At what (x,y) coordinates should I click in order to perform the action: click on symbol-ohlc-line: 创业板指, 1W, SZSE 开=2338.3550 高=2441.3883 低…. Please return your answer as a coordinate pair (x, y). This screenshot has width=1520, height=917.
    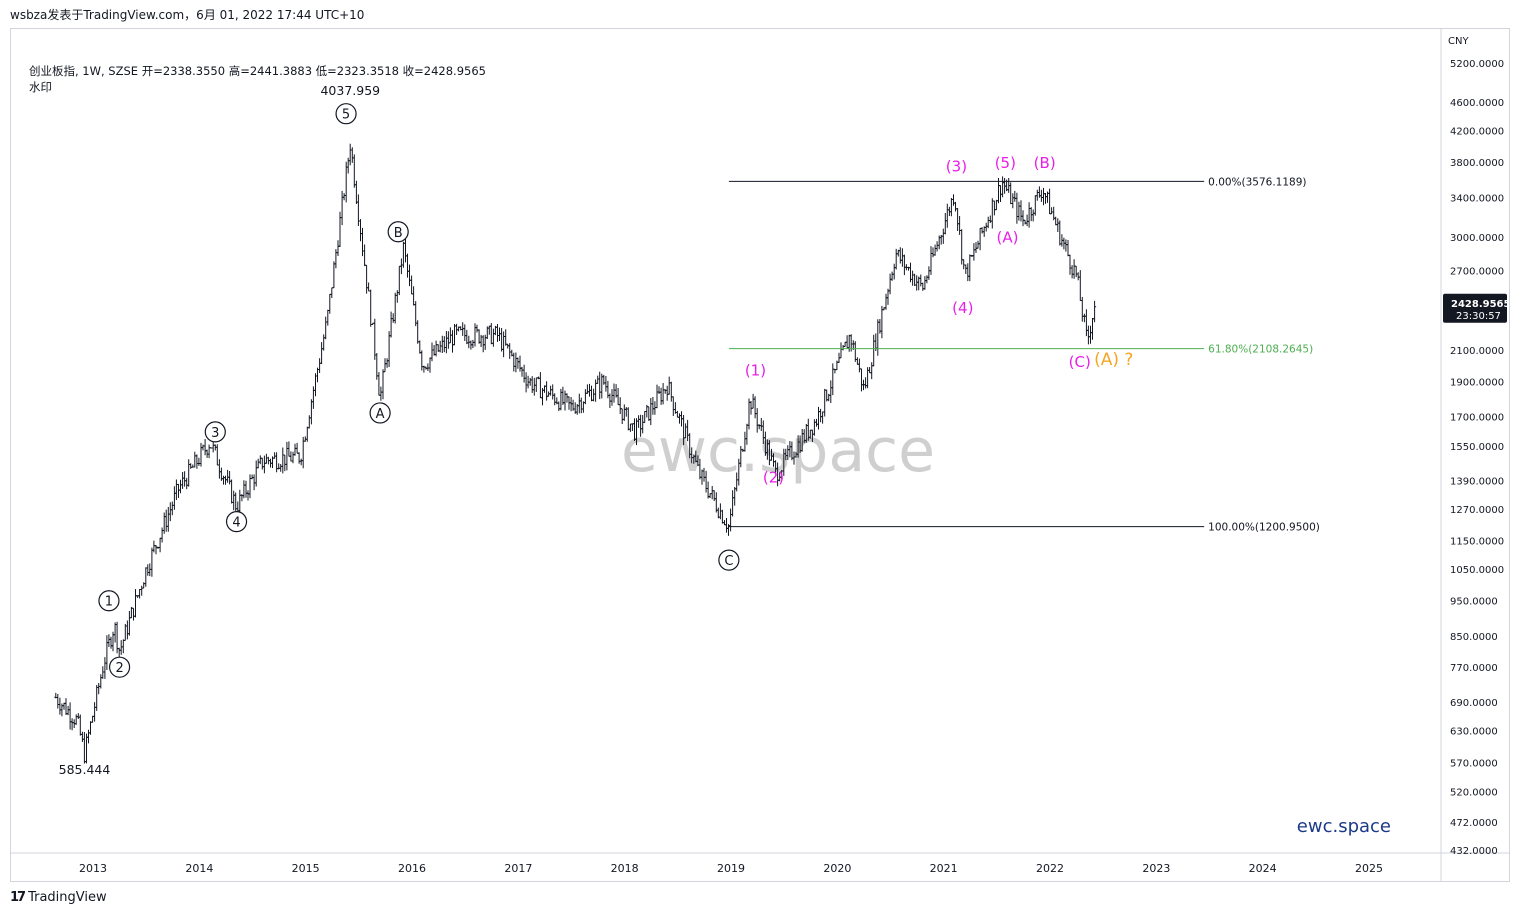
    Looking at the image, I should click on (257, 71).